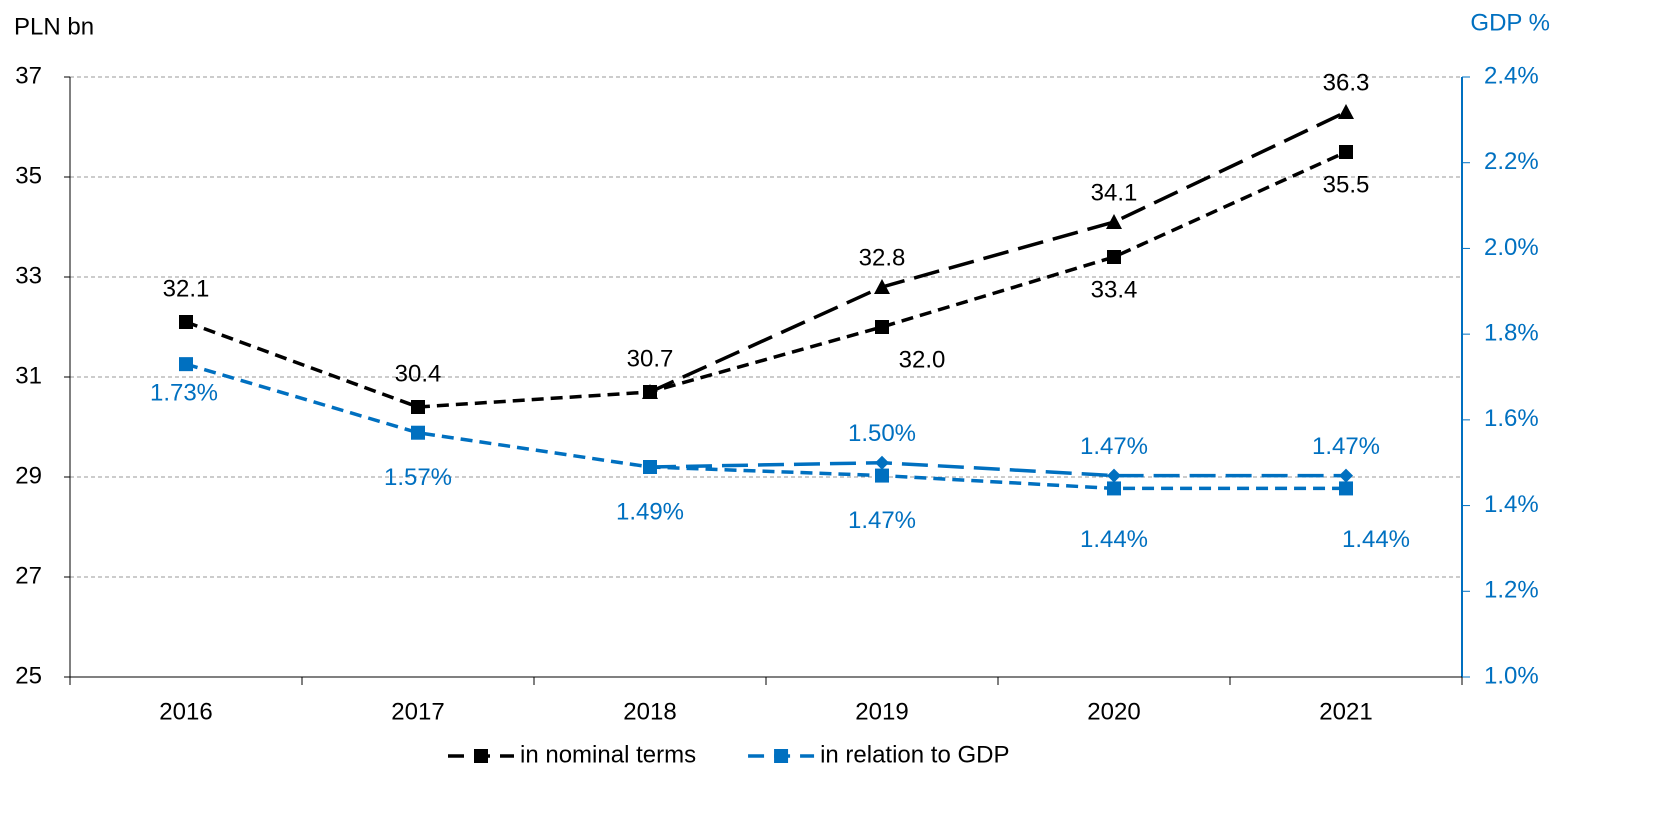 Image resolution: width=1679 pixels, height=822 pixels. Describe the element at coordinates (186, 288) in the screenshot. I see `data-label: 32.1` at that location.